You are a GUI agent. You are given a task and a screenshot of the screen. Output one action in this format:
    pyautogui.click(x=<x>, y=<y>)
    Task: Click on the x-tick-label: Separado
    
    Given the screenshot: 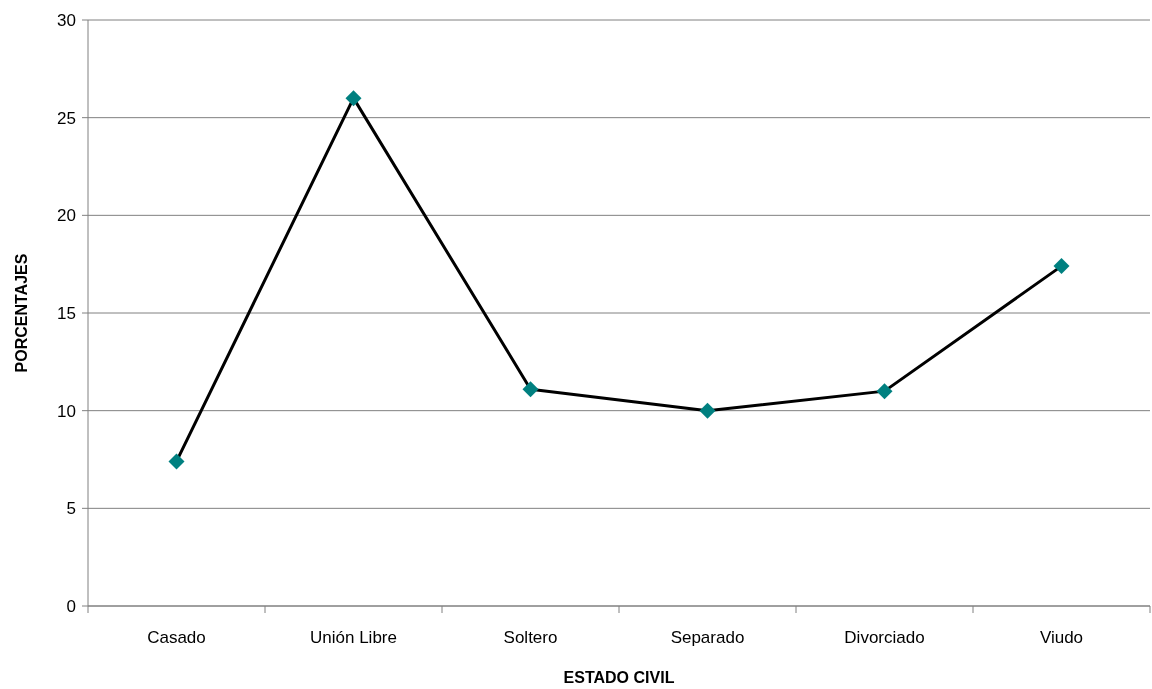 What is the action you would take?
    pyautogui.click(x=707, y=637)
    